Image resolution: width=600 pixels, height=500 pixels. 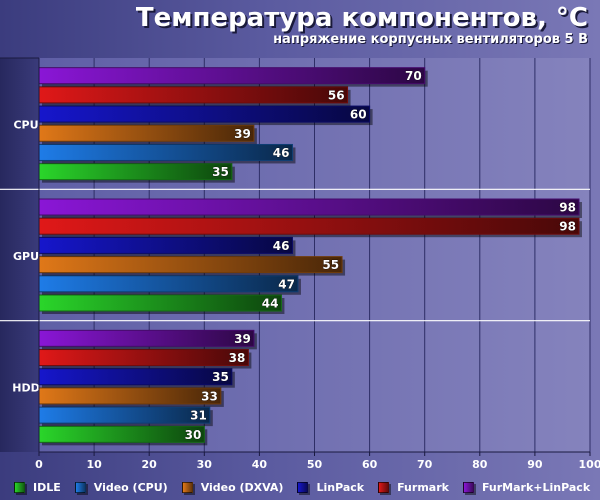 I want to click on value-label-gpu-1: 47, so click(x=286, y=284).